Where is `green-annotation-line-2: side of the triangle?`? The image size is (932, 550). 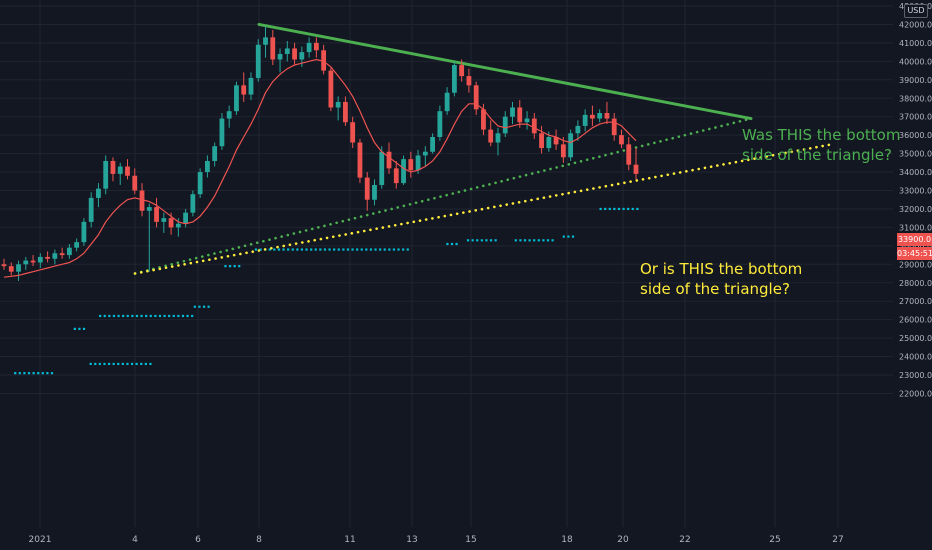 green-annotation-line-2: side of the triangle? is located at coordinates (817, 155).